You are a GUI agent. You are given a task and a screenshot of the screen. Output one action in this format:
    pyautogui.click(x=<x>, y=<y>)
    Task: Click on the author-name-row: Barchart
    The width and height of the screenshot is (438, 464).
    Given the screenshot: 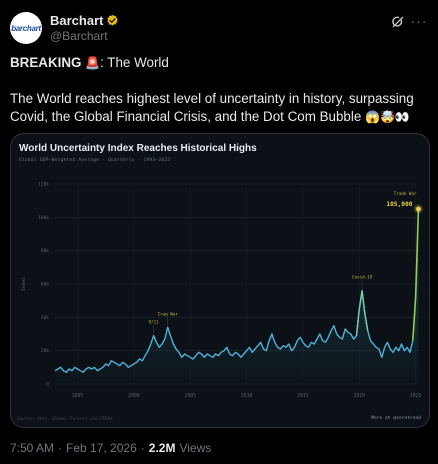 What is the action you would take?
    pyautogui.click(x=84, y=20)
    